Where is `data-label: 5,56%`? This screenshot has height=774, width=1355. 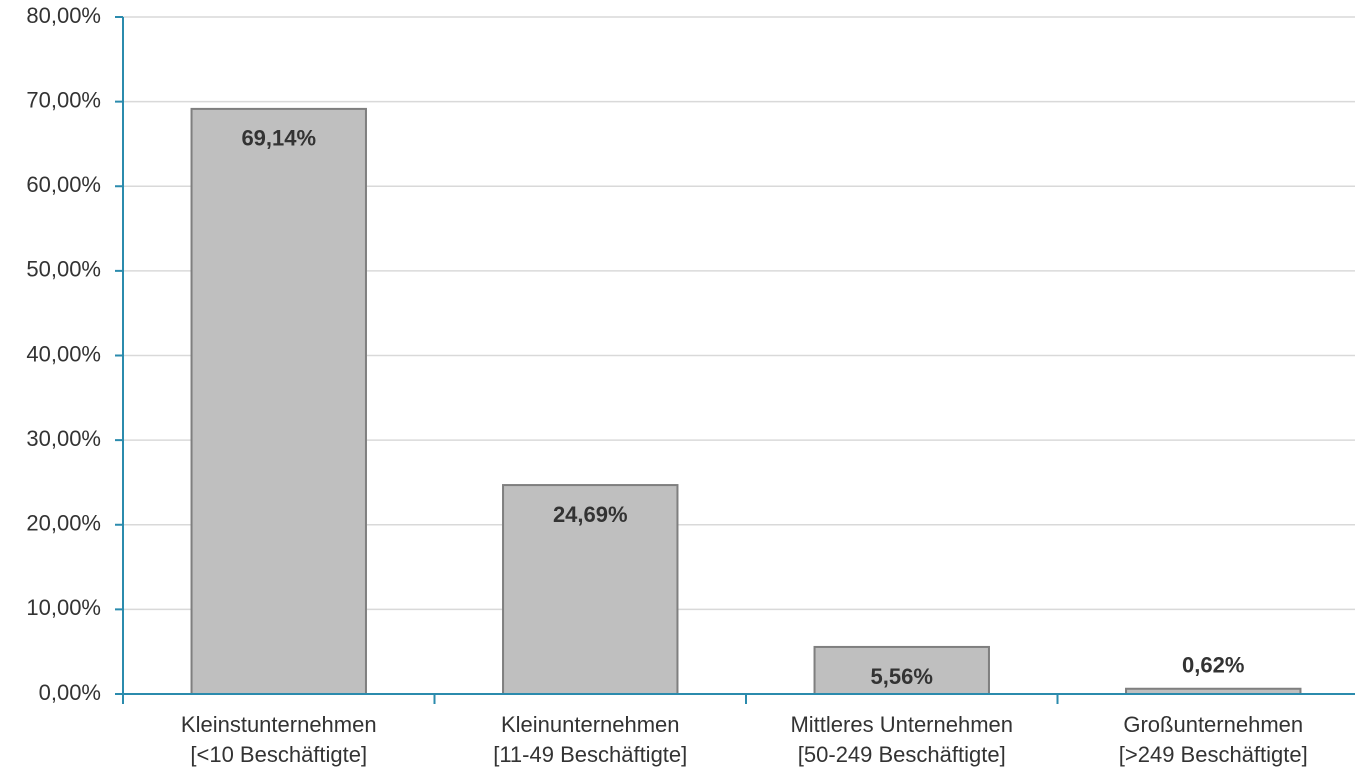 data-label: 5,56% is located at coordinates (902, 676).